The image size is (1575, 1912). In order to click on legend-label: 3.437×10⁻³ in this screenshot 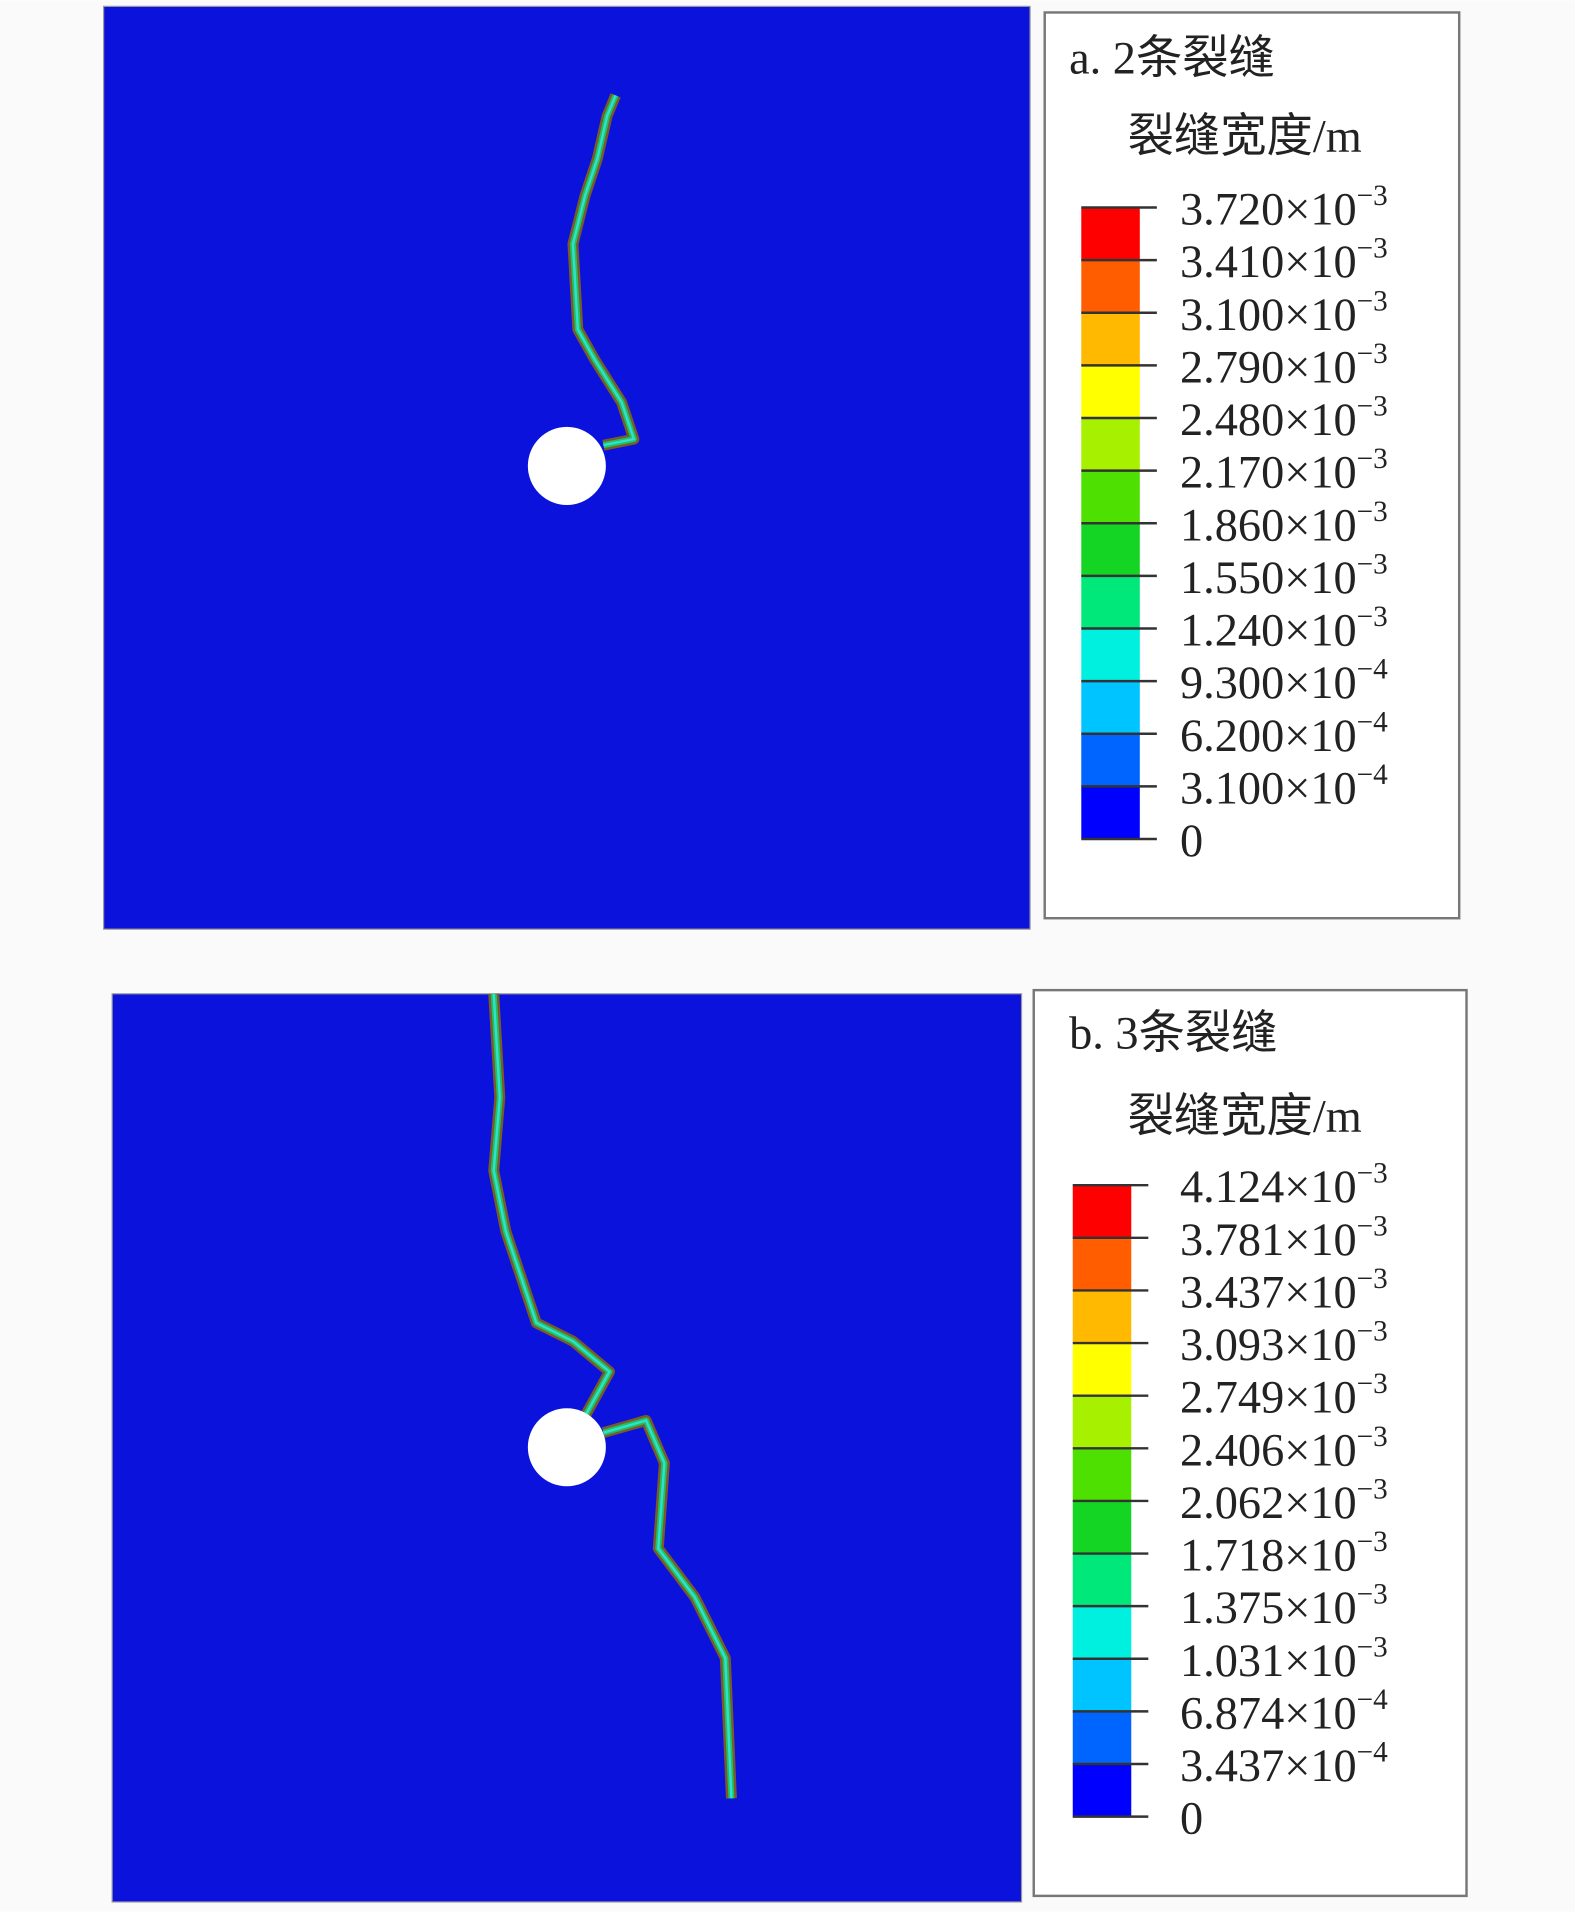, I will do `click(1284, 1291)`.